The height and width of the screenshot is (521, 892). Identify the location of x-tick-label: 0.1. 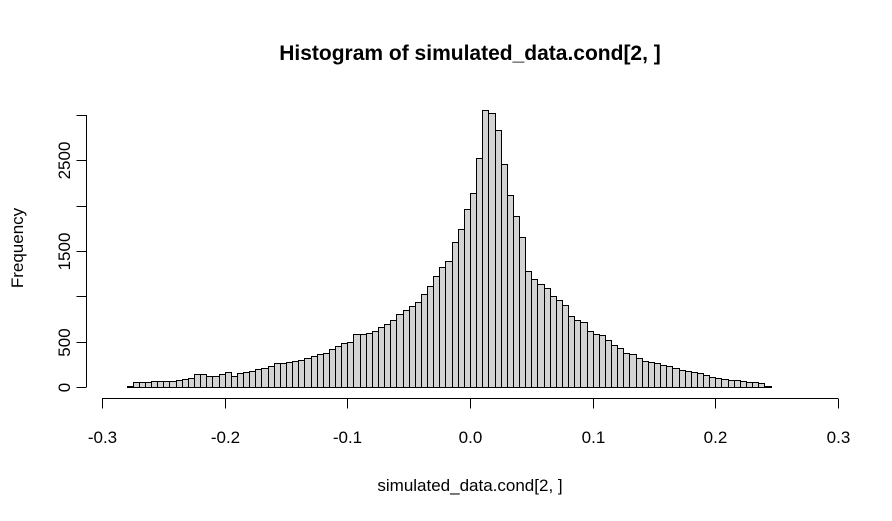
(594, 437).